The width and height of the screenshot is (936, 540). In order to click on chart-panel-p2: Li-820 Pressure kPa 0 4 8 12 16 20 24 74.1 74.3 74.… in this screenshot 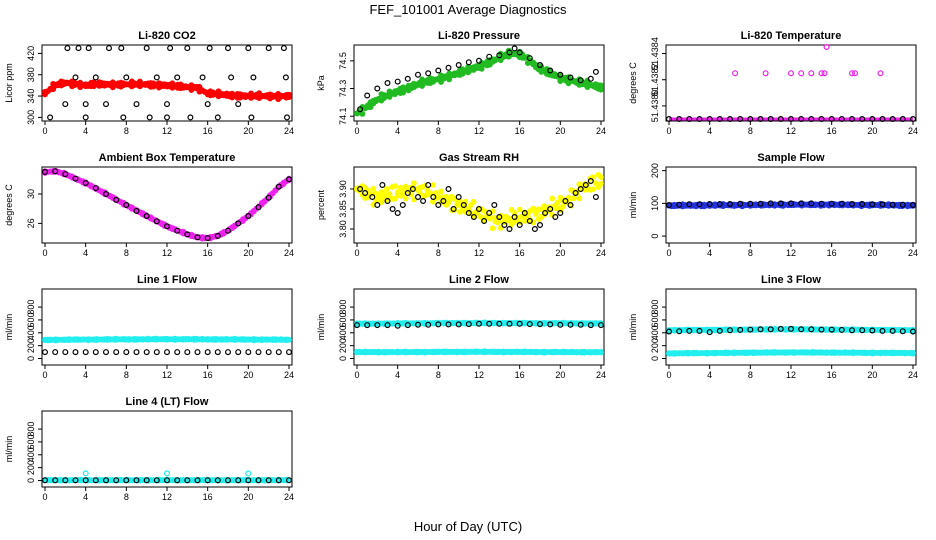, I will do `click(461, 83)`.